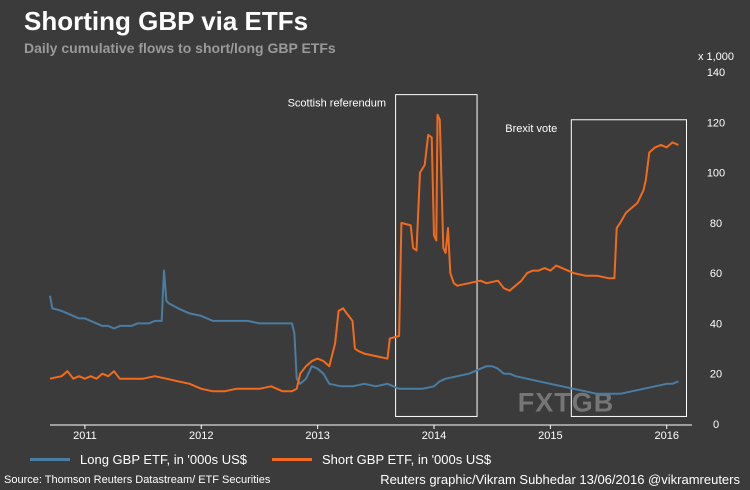 This screenshot has height=490, width=750. What do you see at coordinates (716, 174) in the screenshot?
I see `y-tick-label: 100` at bounding box center [716, 174].